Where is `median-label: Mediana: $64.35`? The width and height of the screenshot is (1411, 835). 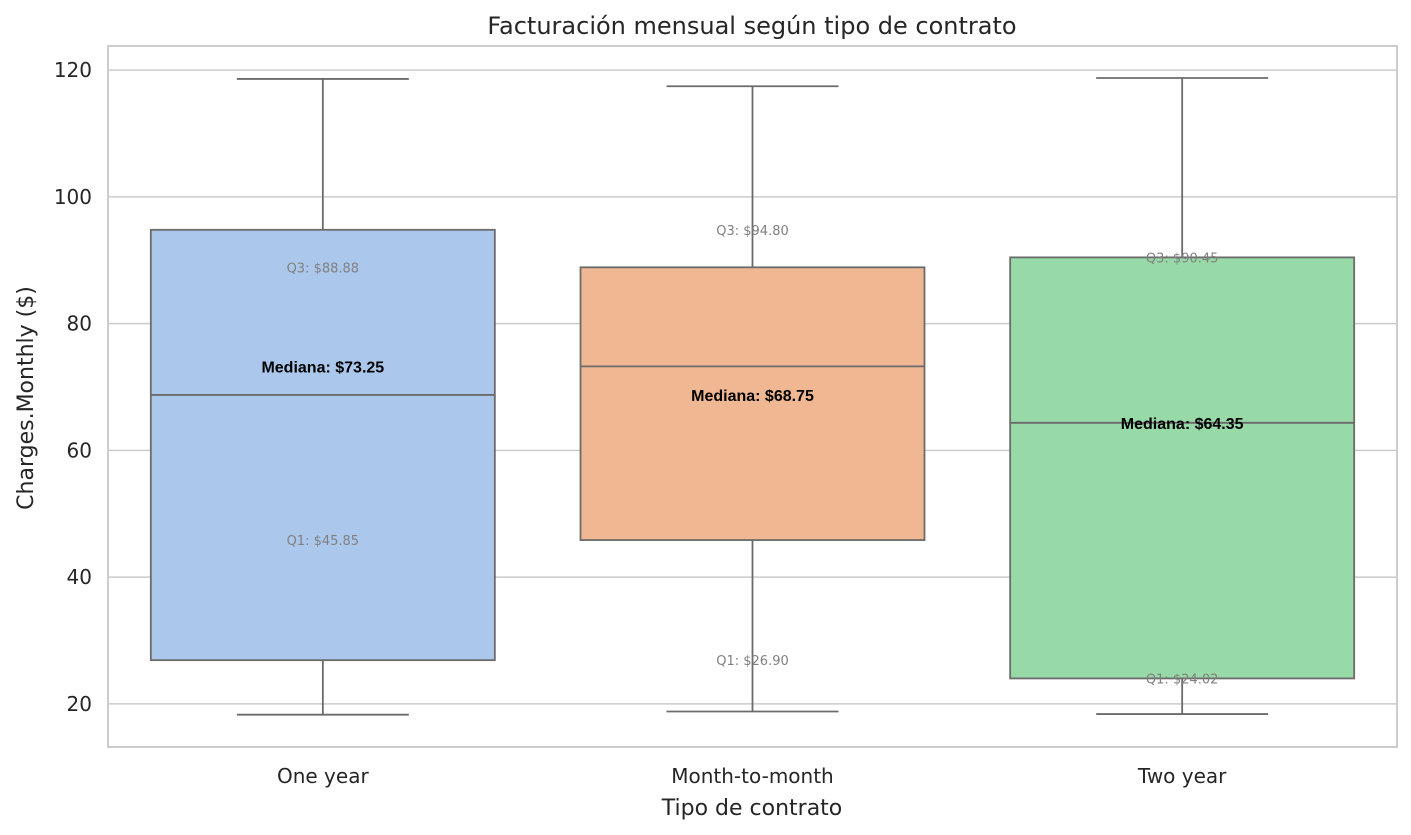
median-label: Mediana: $64.35 is located at coordinates (1182, 424).